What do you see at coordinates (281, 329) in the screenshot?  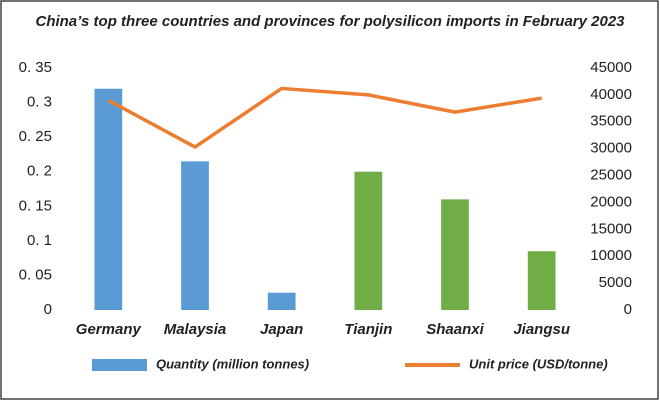 I see `x-tick-label: Japan` at bounding box center [281, 329].